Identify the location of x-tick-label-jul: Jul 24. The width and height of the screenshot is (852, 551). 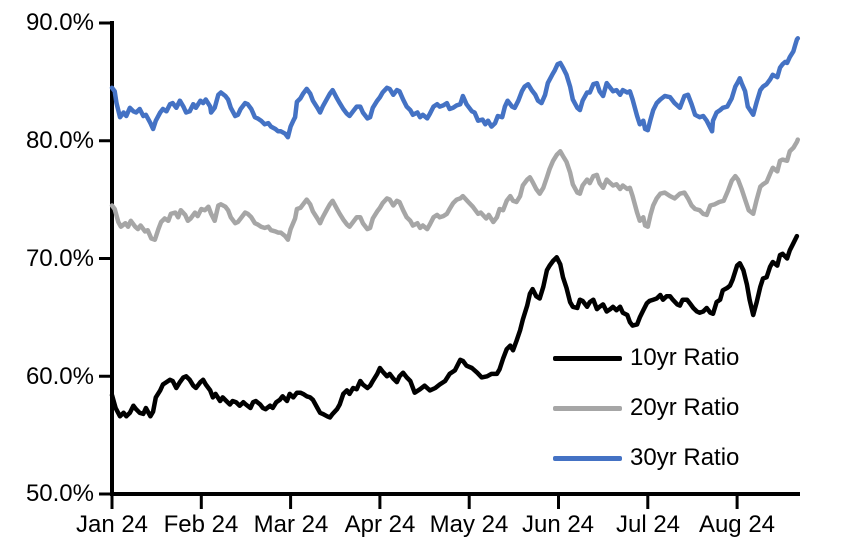
(648, 524).